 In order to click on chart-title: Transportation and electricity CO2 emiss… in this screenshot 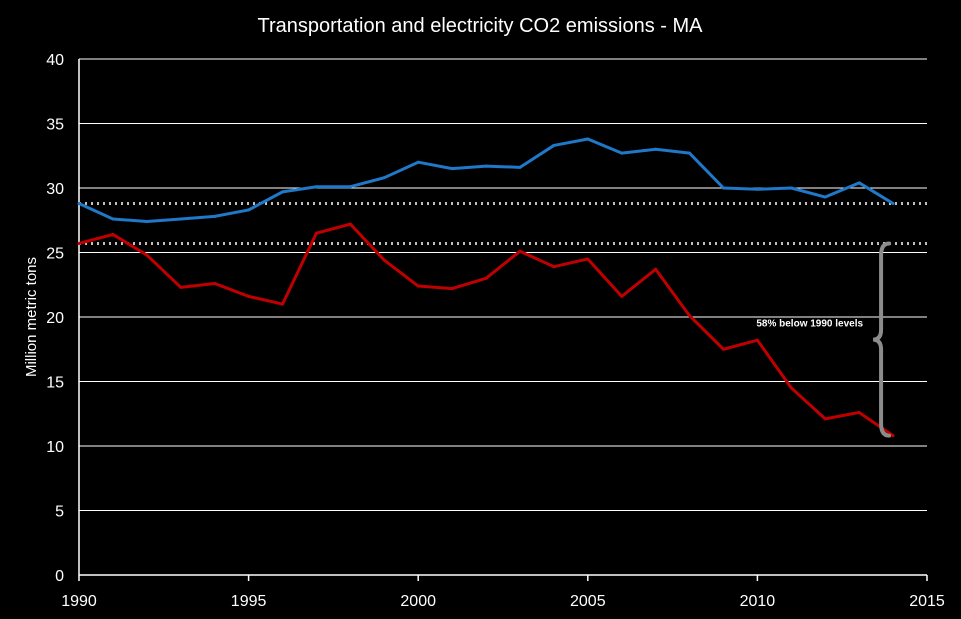, I will do `click(481, 26)`.